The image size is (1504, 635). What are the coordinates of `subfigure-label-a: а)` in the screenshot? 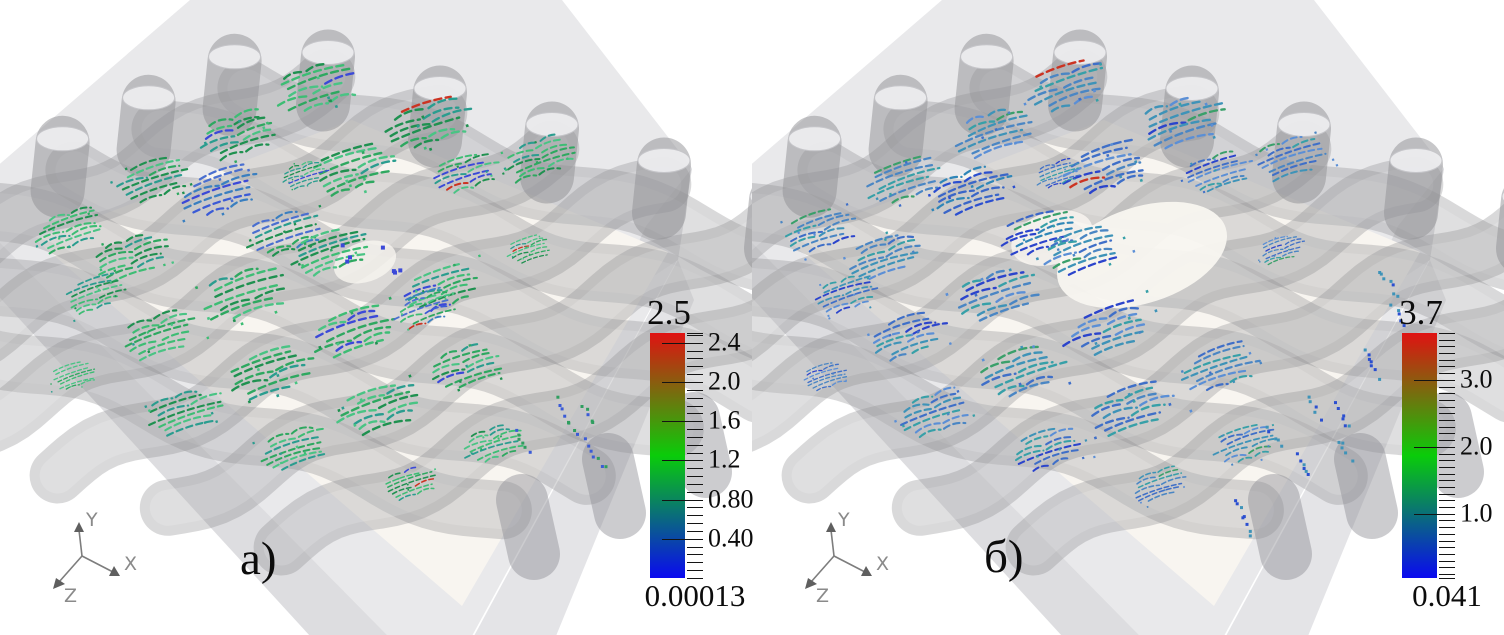 It's located at (258, 559).